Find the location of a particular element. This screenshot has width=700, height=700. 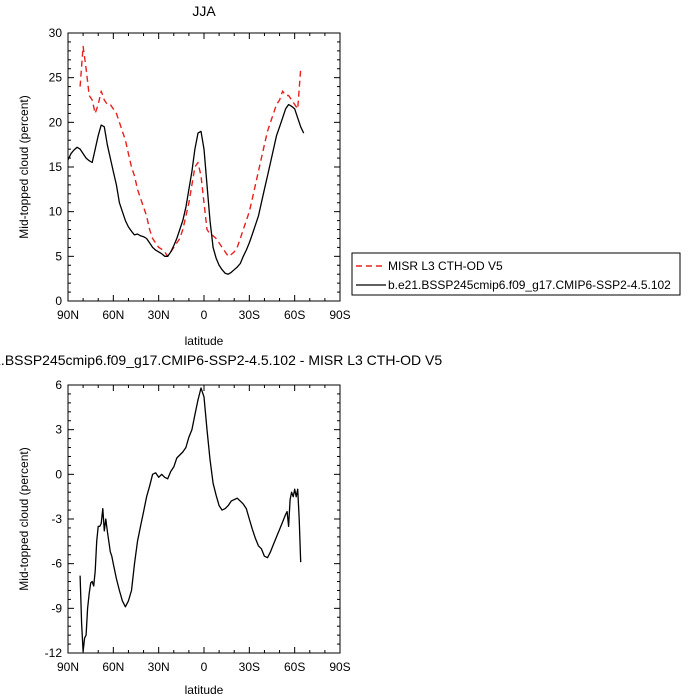

y-tick-label: 10 is located at coordinates (56, 212).